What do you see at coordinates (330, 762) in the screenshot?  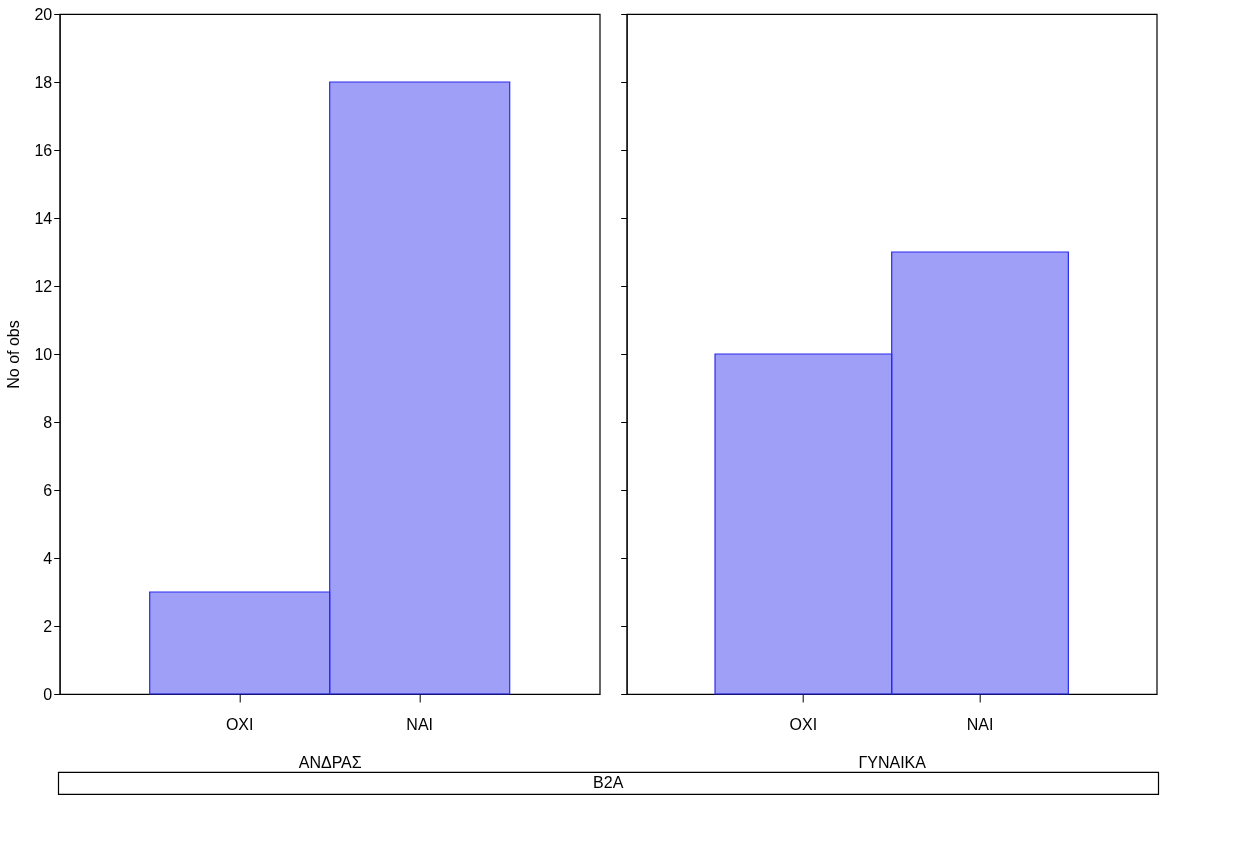 I see `x-axis-title: ΑΝΔΡΑΣ` at bounding box center [330, 762].